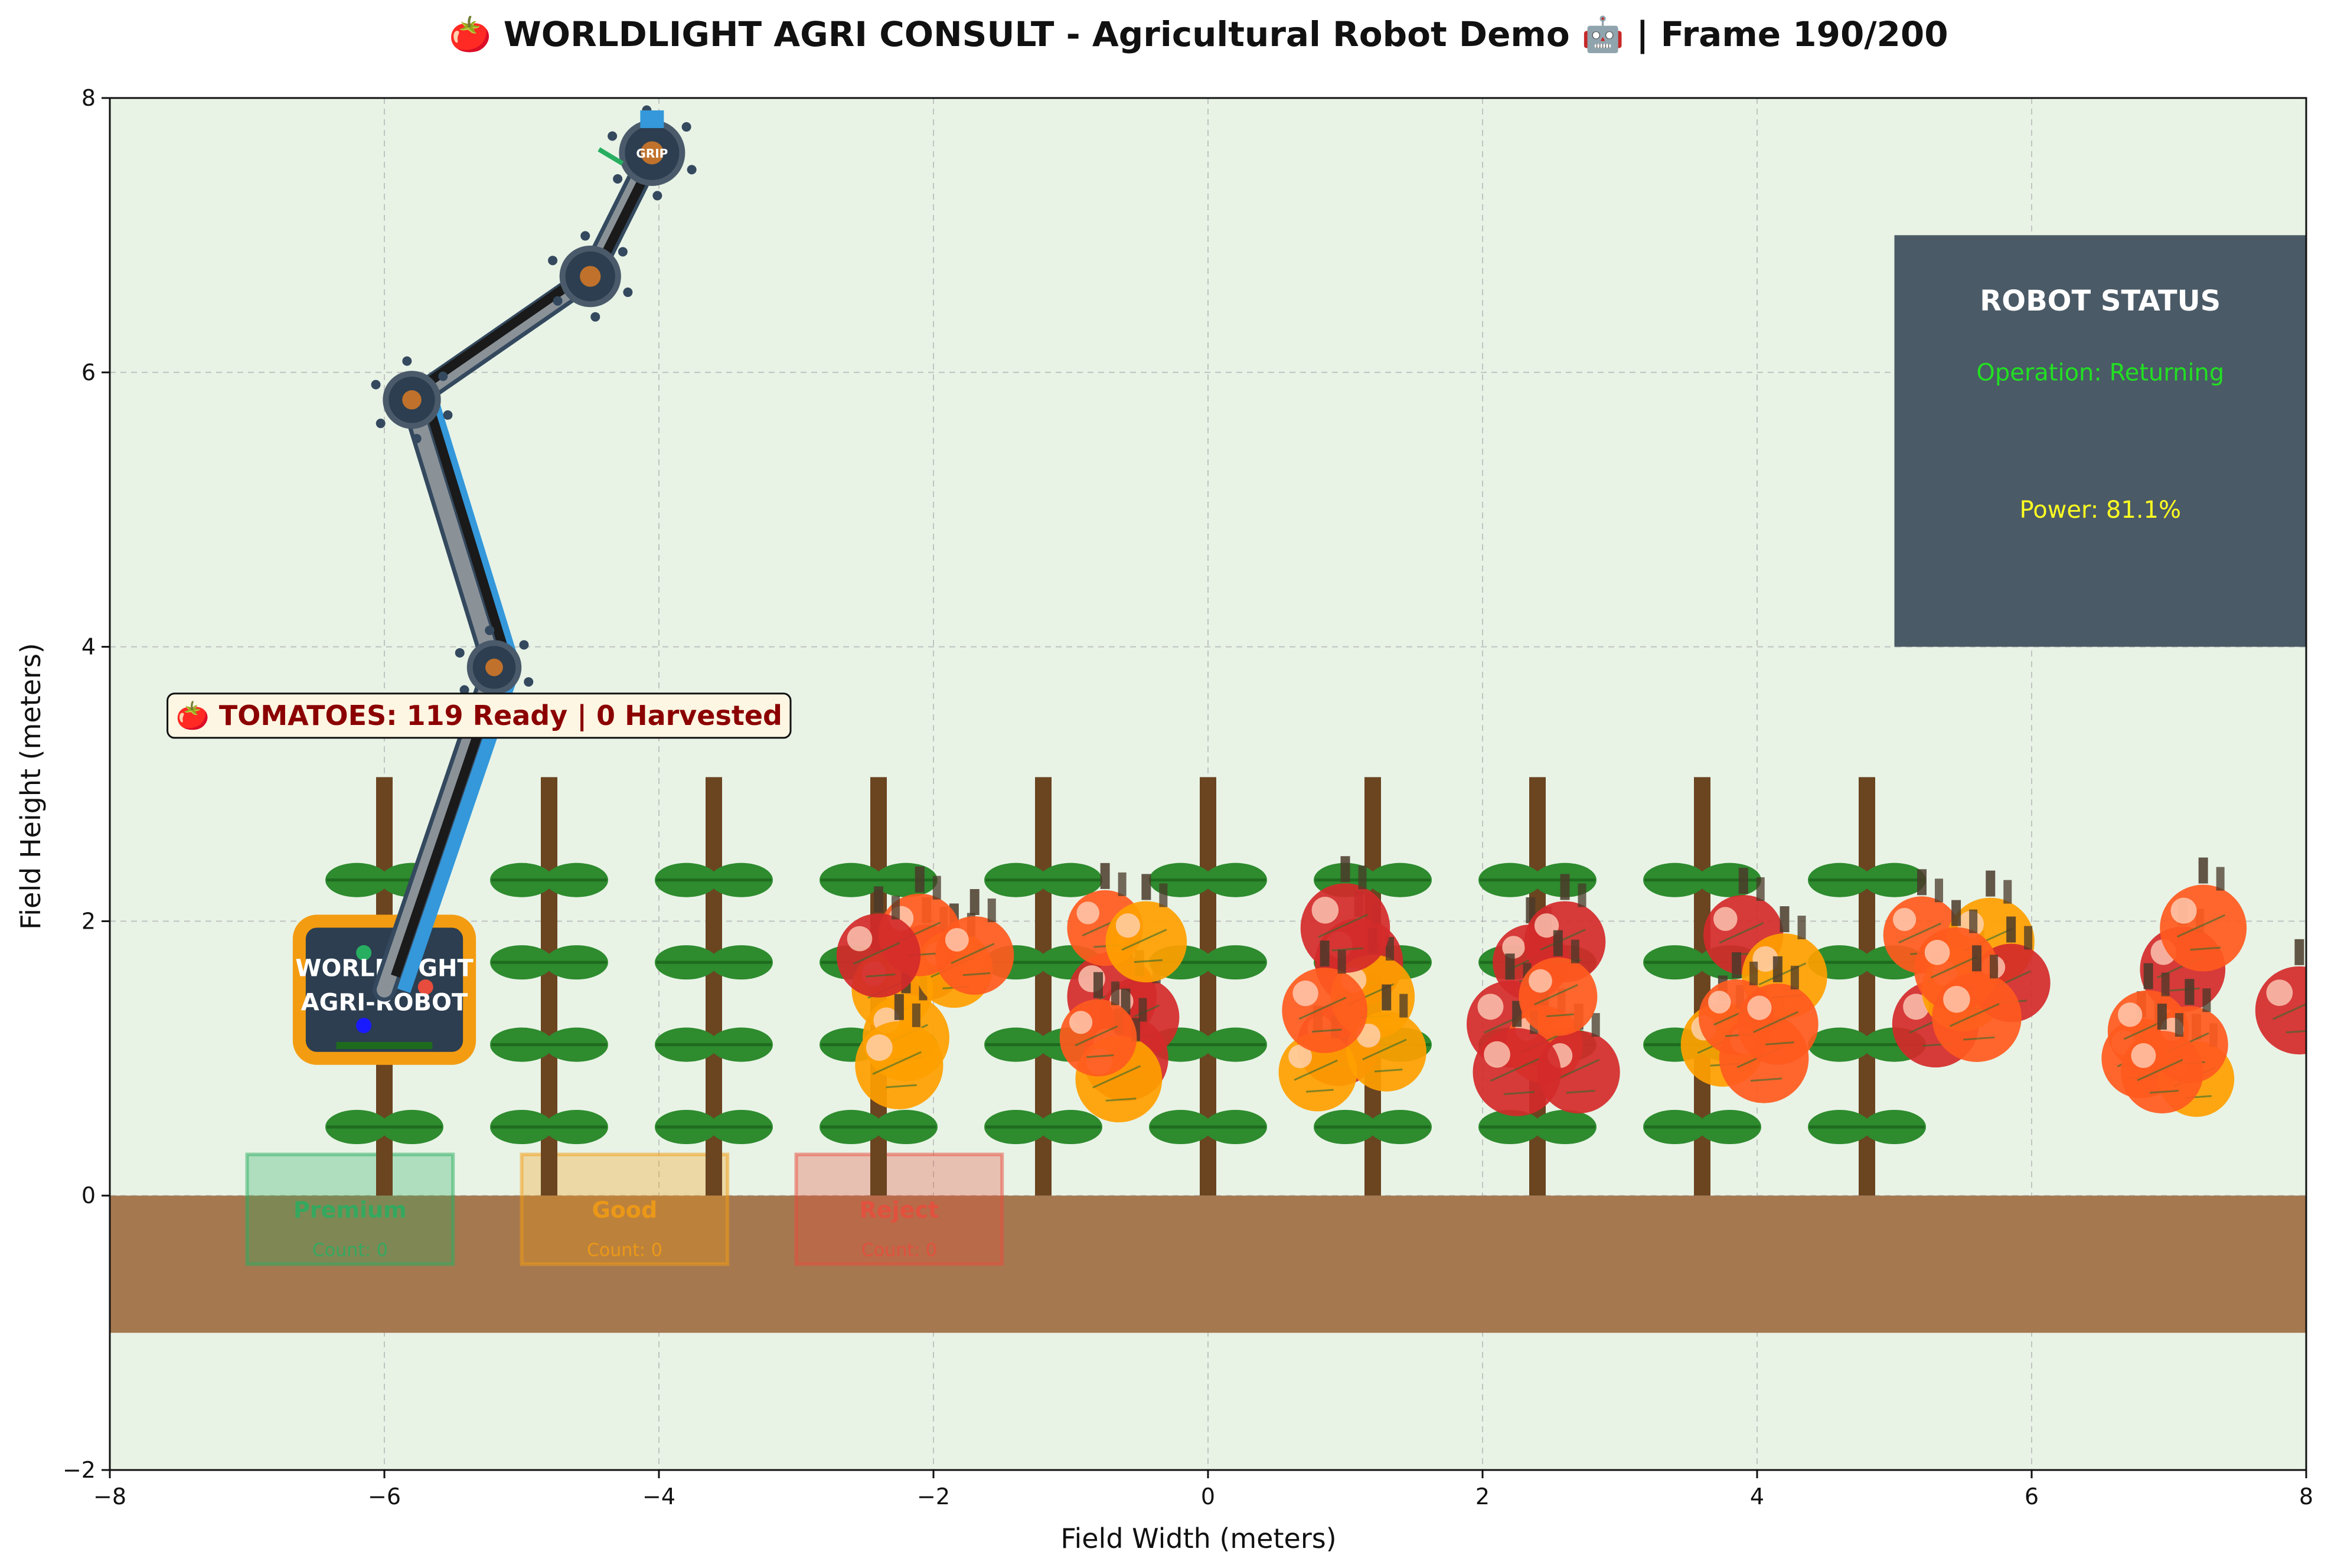  I want to click on x-tick-label: −4, so click(658, 1497).